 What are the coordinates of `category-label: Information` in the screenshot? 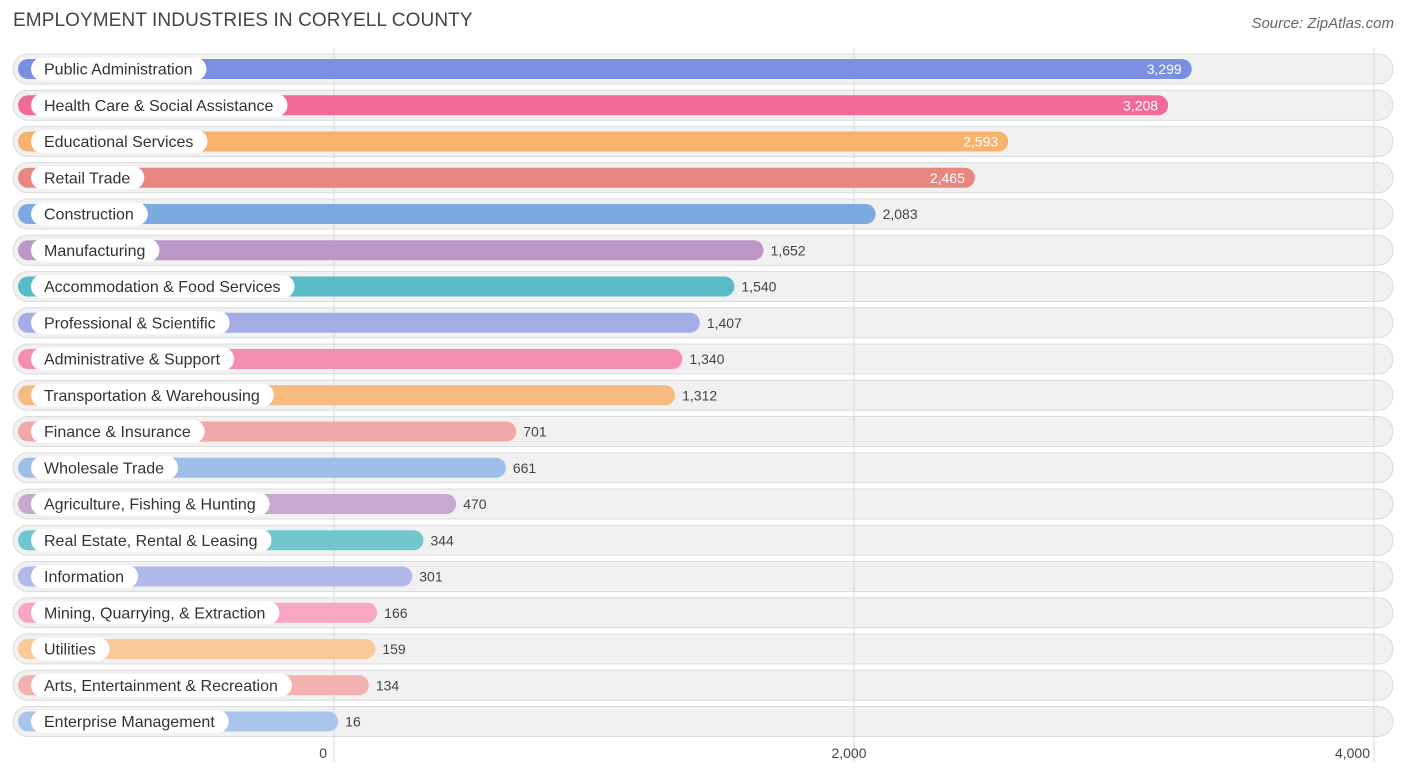 It's located at (84, 577).